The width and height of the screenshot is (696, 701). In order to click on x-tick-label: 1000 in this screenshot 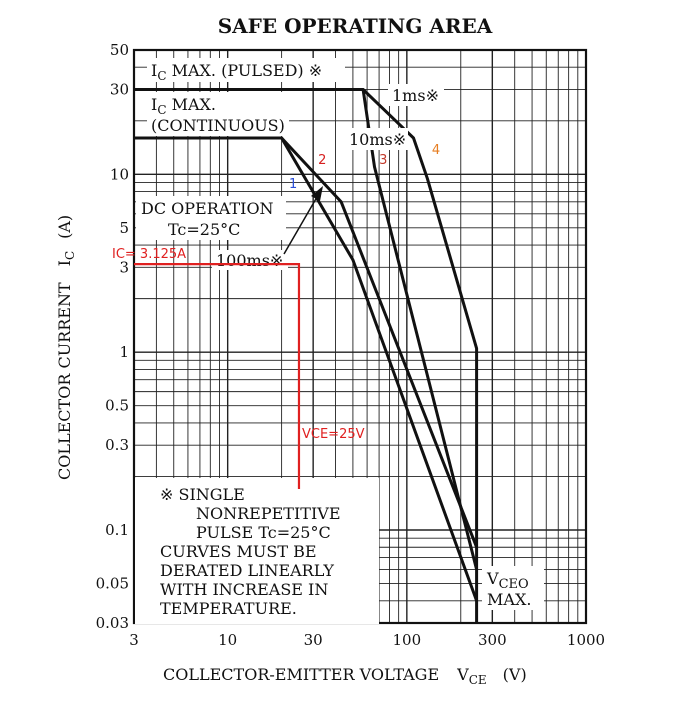, I will do `click(586, 640)`.